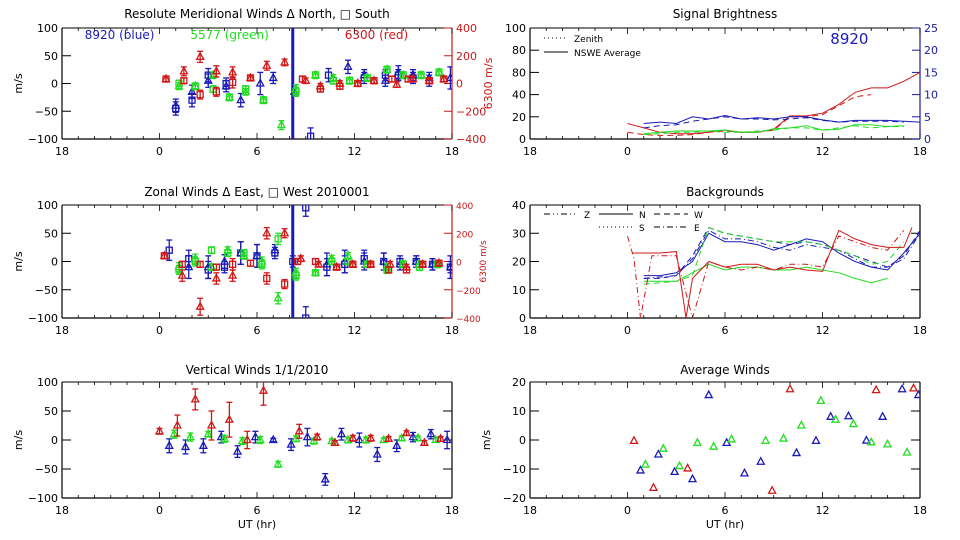 Image resolution: width=960 pixels, height=540 pixels. Describe the element at coordinates (459, 84) in the screenshot. I see `y2-tick-label: 0` at that location.